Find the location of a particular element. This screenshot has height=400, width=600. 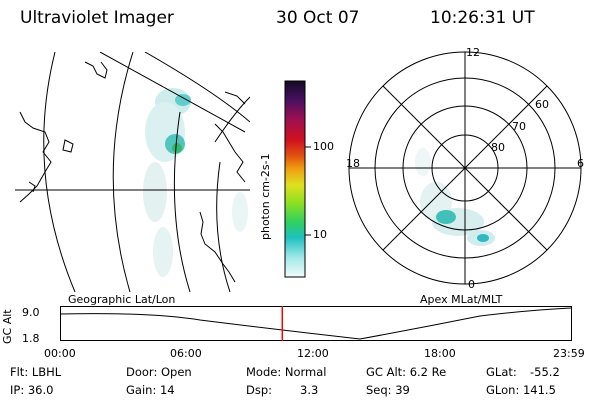

geo-map-title: Geographic Lat/Lon is located at coordinates (122, 299).